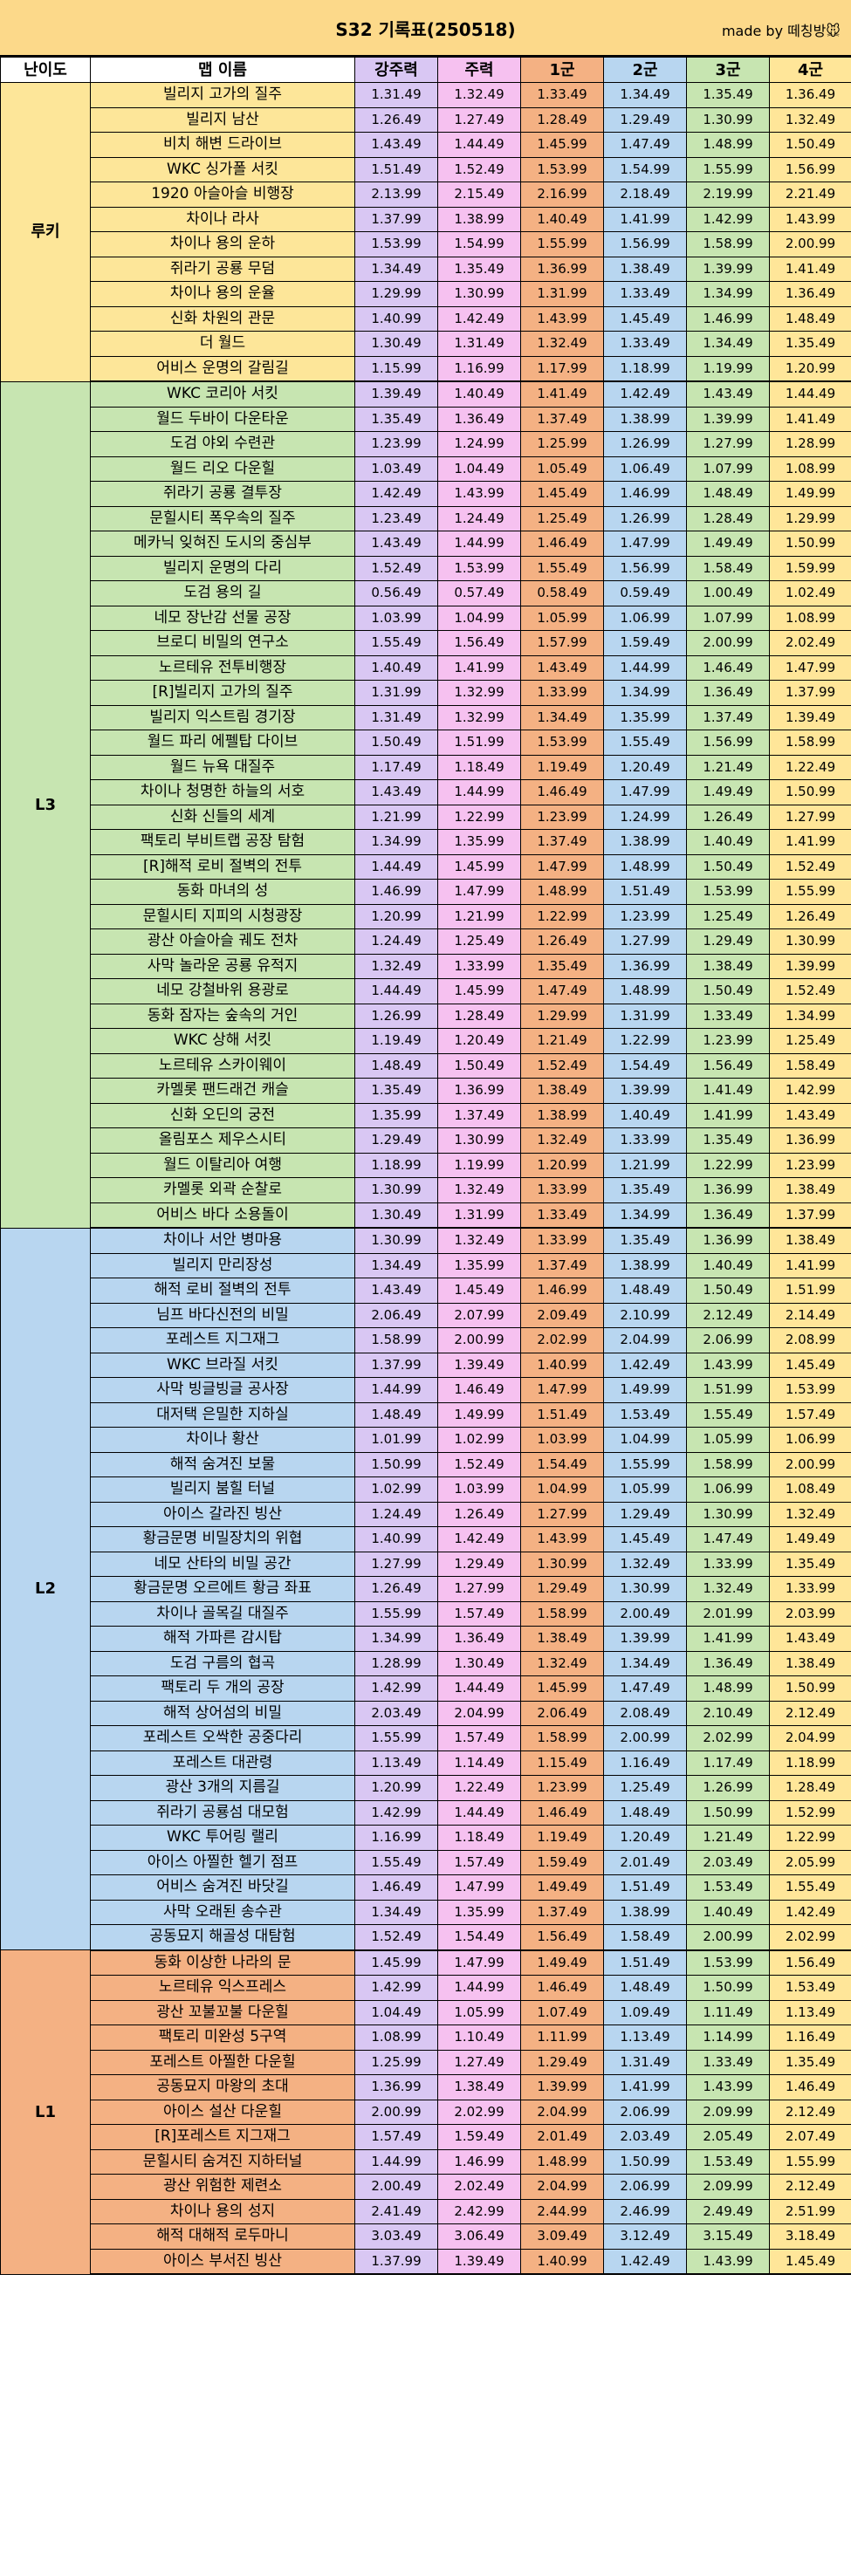 This screenshot has height=2576, width=851. Describe the element at coordinates (223, 1241) in the screenshot. I see `map-name-cell: 차이나 서안 병마용` at that location.